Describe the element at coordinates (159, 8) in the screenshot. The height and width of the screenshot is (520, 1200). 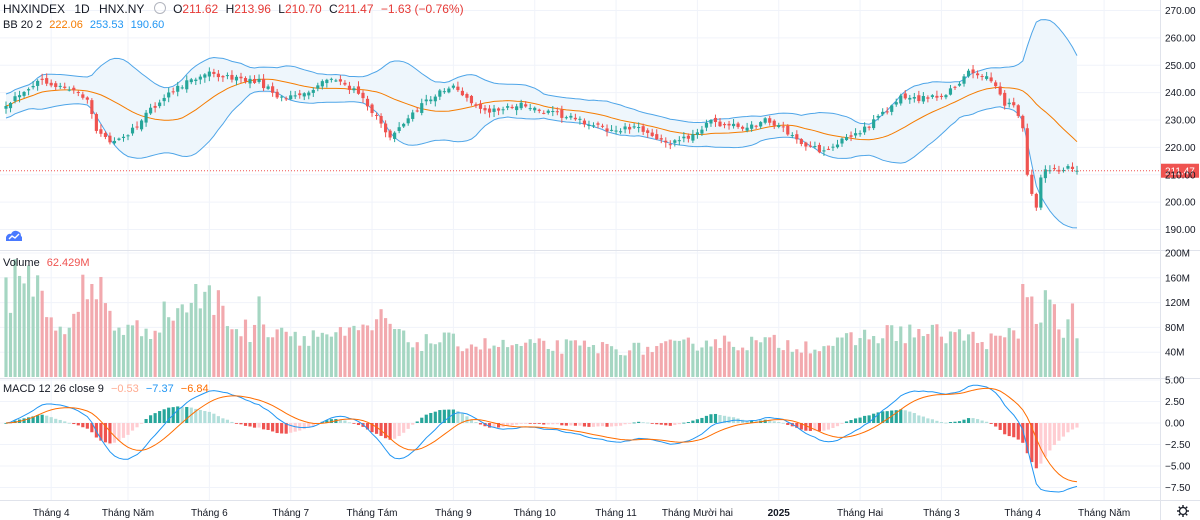
I see `visibility-icon` at that location.